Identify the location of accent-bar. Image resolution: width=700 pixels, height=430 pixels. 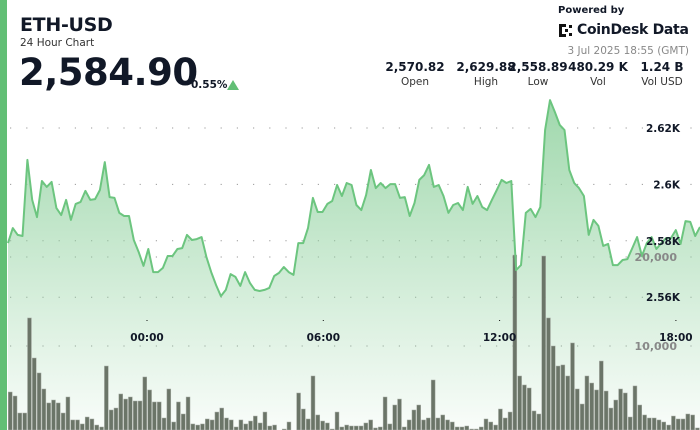
(3, 215).